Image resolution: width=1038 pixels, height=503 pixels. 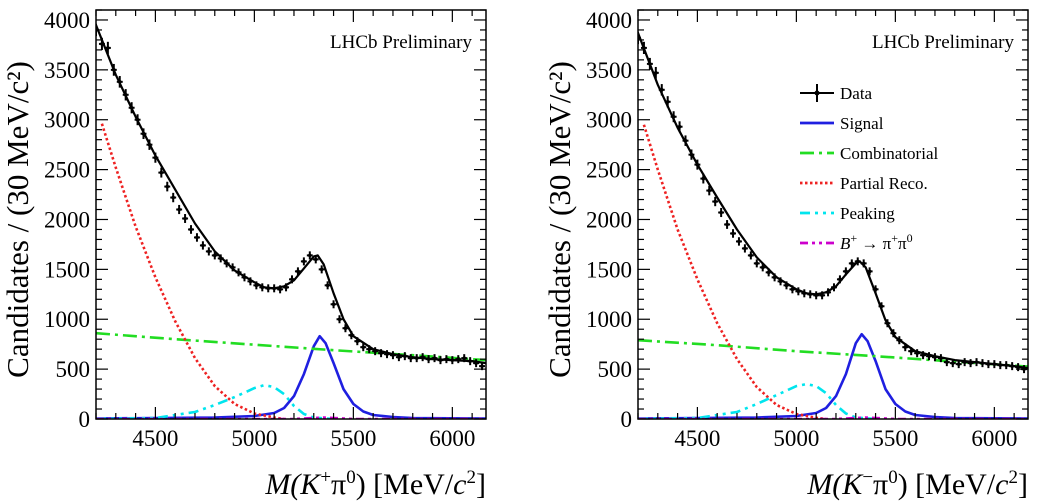 What do you see at coordinates (609, 319) in the screenshot?
I see `y-tick-label: 1000` at bounding box center [609, 319].